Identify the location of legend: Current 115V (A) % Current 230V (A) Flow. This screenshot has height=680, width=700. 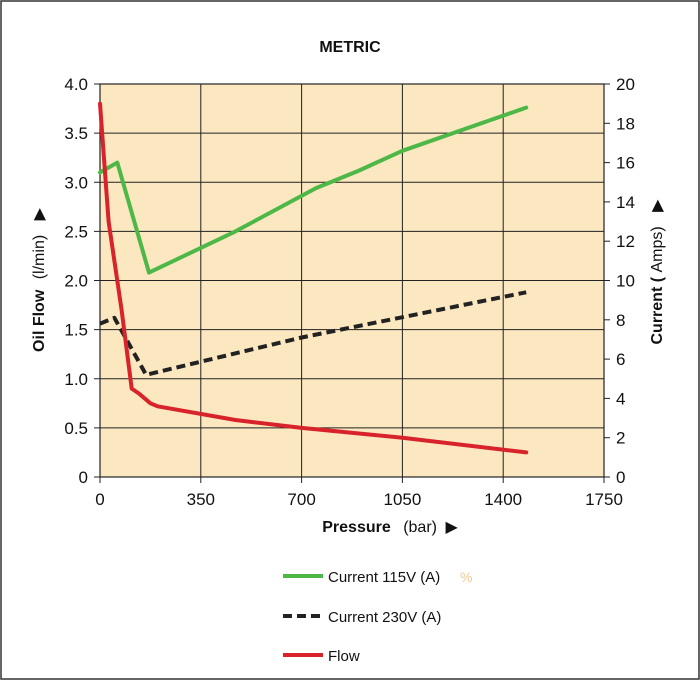
(377, 617).